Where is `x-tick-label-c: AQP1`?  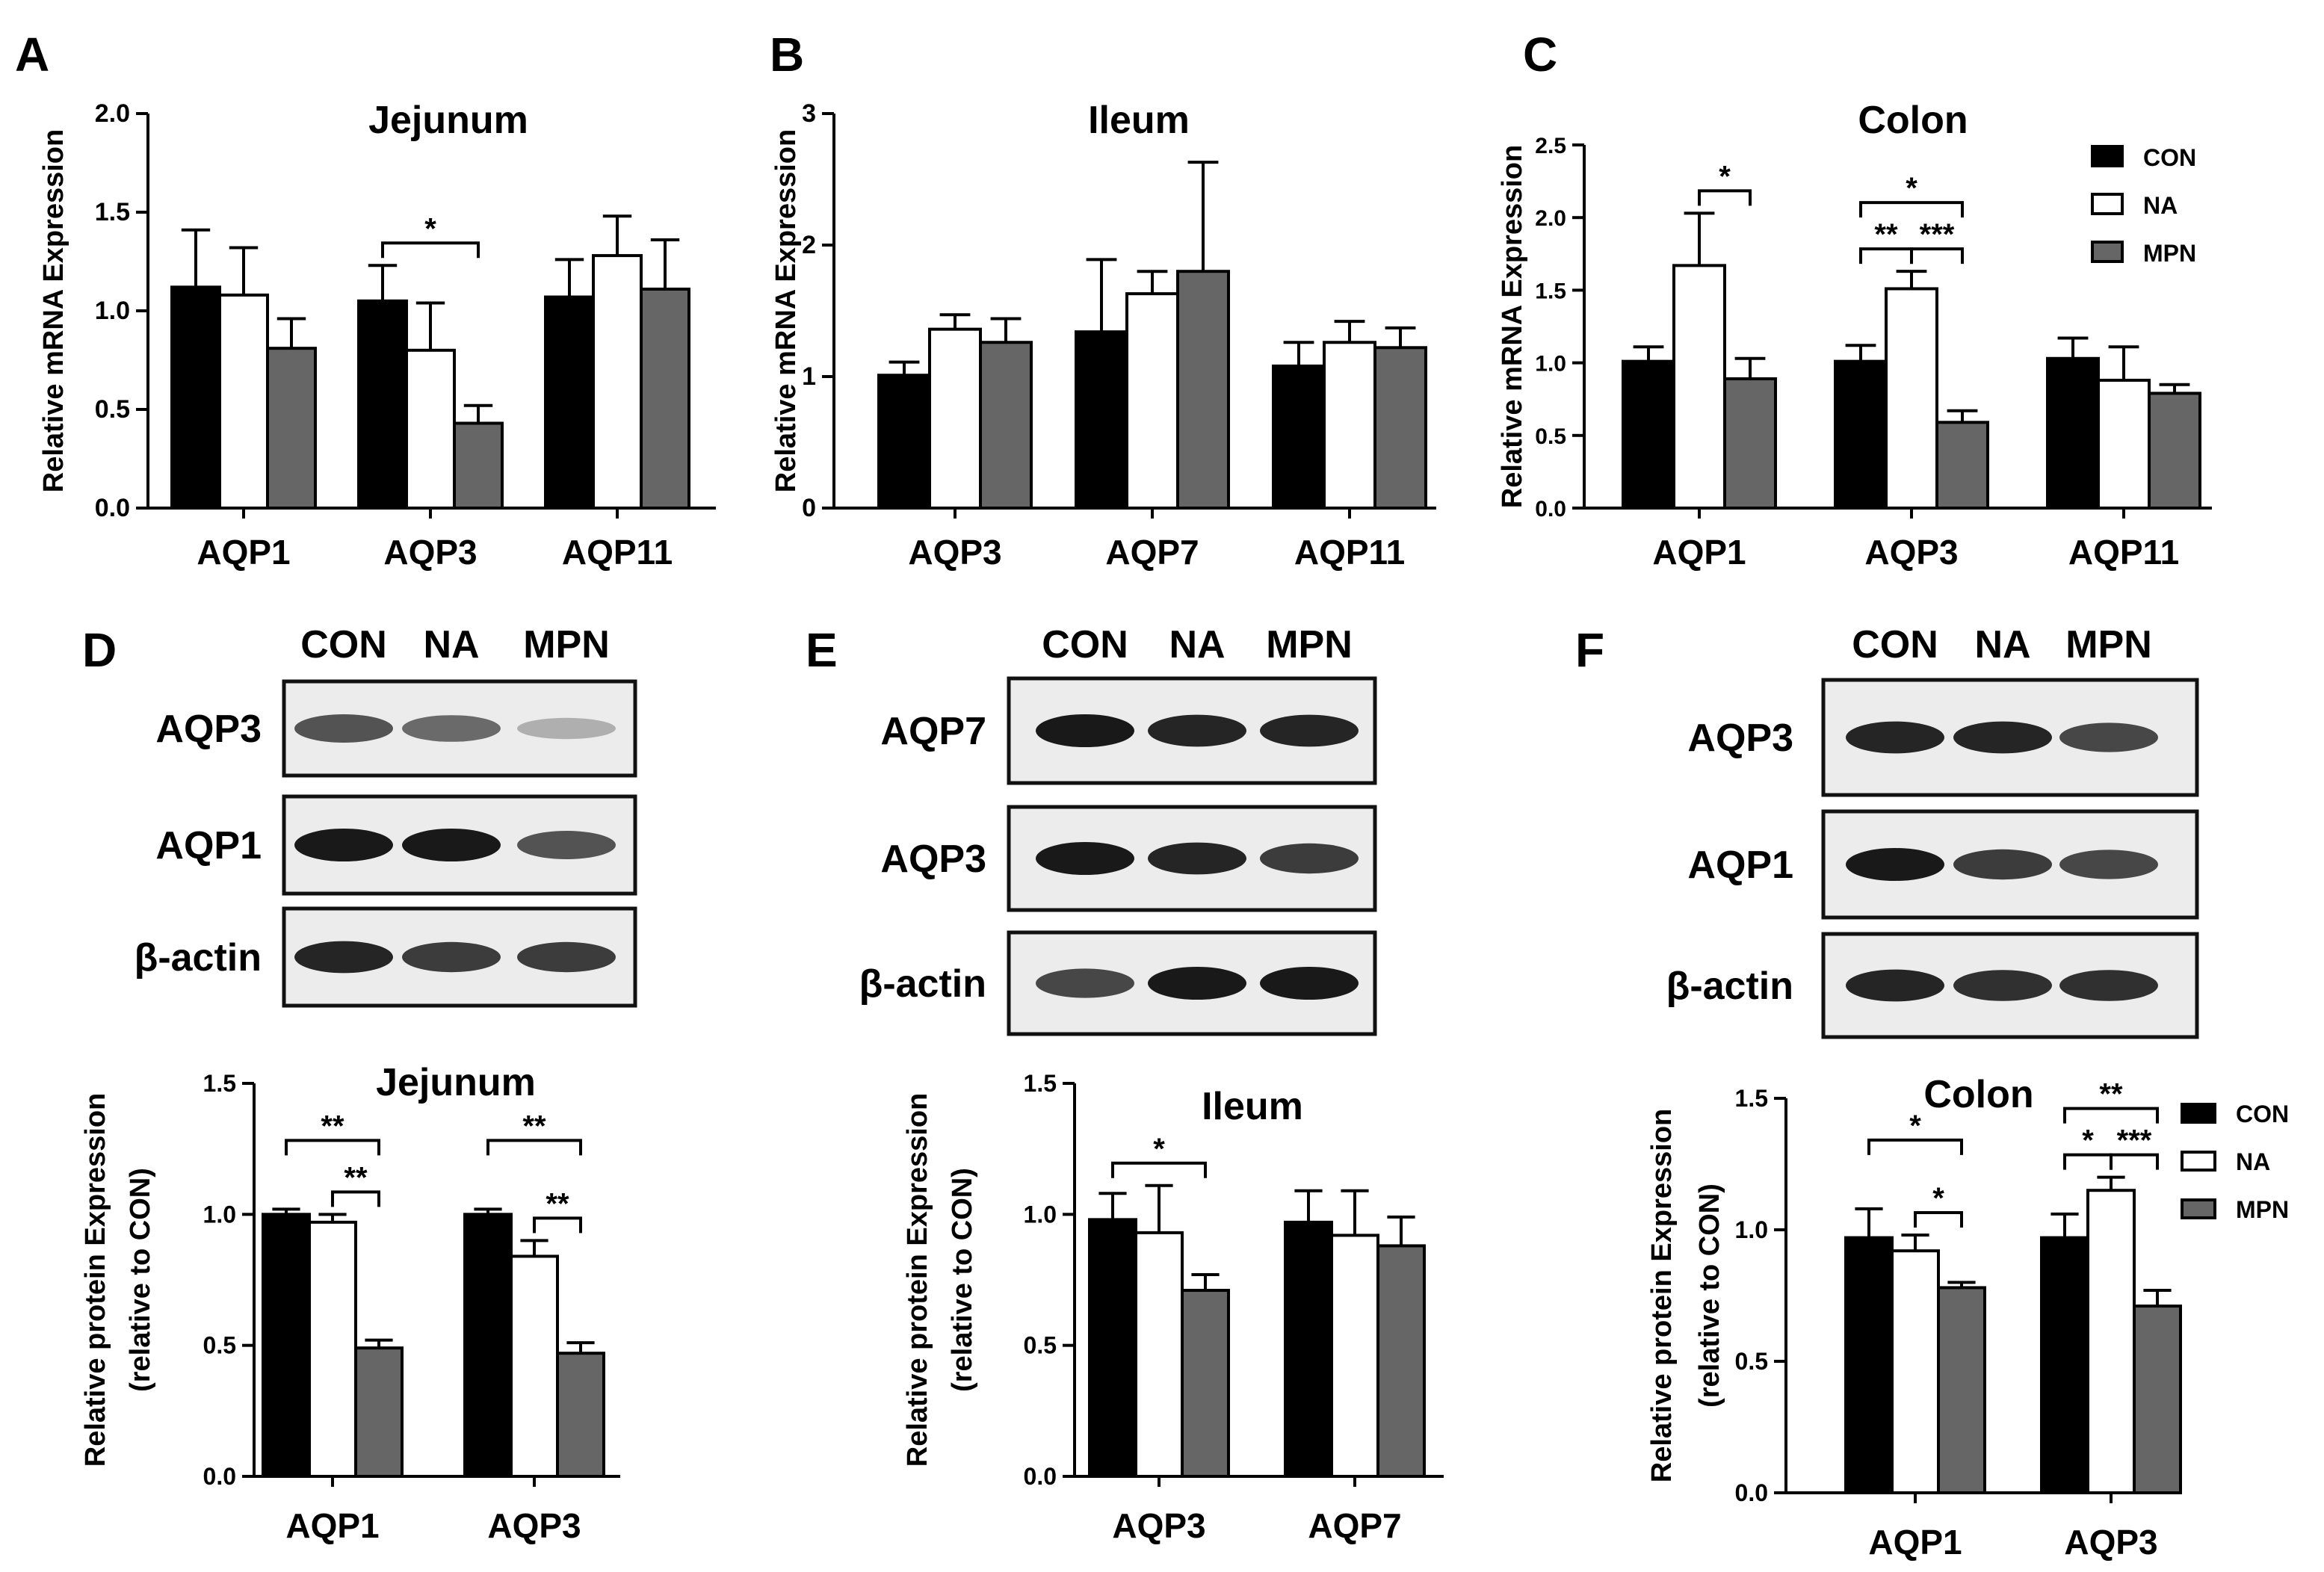
x-tick-label-c: AQP1 is located at coordinates (1699, 553).